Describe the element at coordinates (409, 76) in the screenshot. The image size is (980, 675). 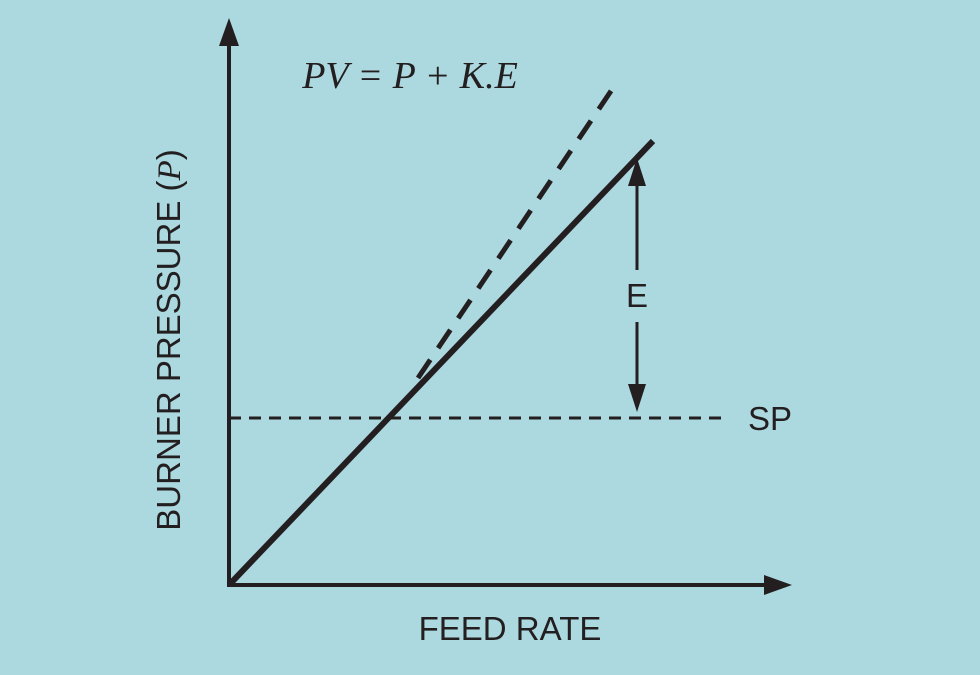
I see `equation: PV = P + K.E` at that location.